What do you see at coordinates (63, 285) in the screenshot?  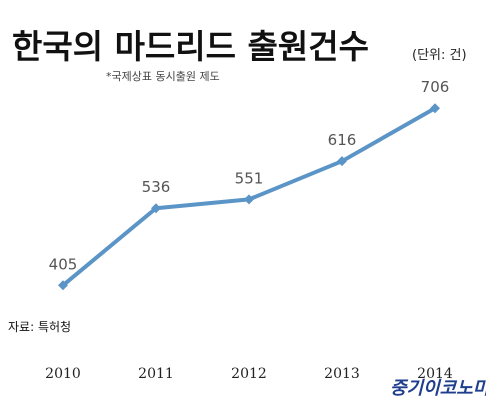 I see `data-point-2010` at bounding box center [63, 285].